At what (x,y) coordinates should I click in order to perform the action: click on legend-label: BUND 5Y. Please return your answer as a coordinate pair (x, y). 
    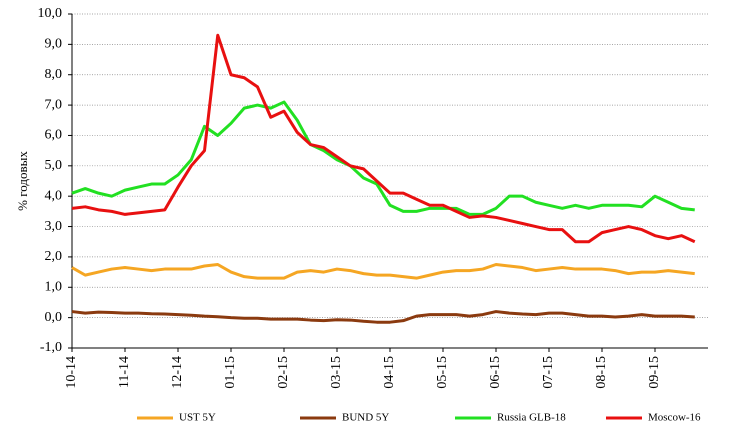
    Looking at the image, I should click on (365, 418).